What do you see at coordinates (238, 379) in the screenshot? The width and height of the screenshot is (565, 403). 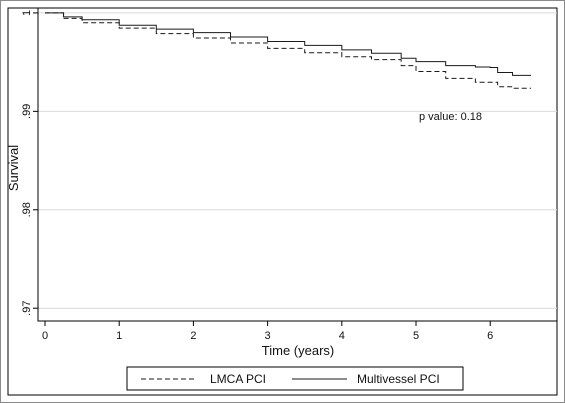 I see `legend-label-lmca: LMCA PCI` at bounding box center [238, 379].